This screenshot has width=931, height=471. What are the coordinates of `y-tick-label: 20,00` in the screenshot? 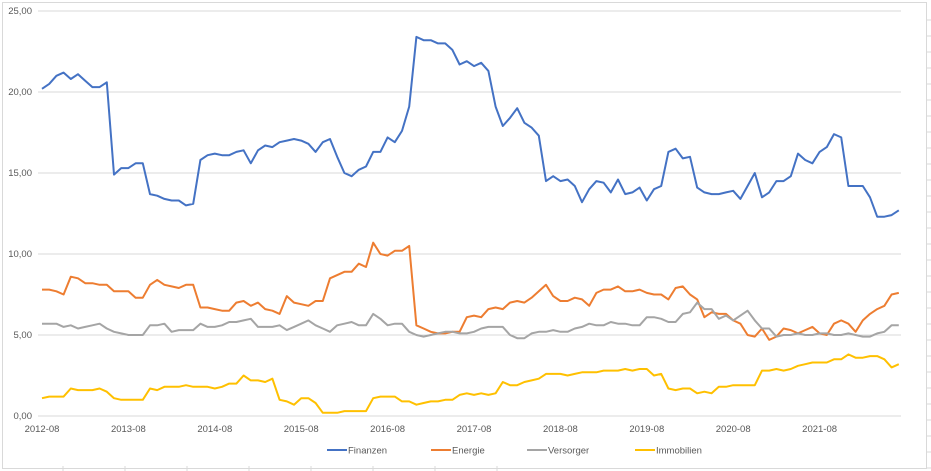 It's located at (20, 92).